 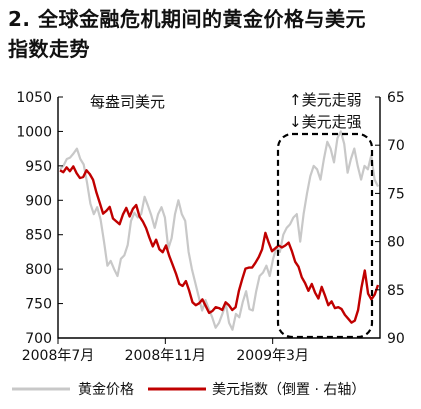 I want to click on left-axis-tick-label: 800, so click(x=38, y=270).